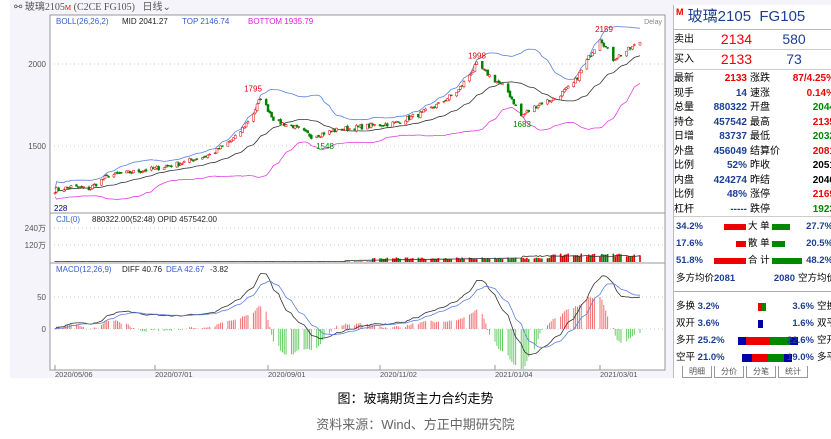 This screenshot has height=439, width=831. I want to click on chevron-down-icon: ⌄, so click(166, 7).